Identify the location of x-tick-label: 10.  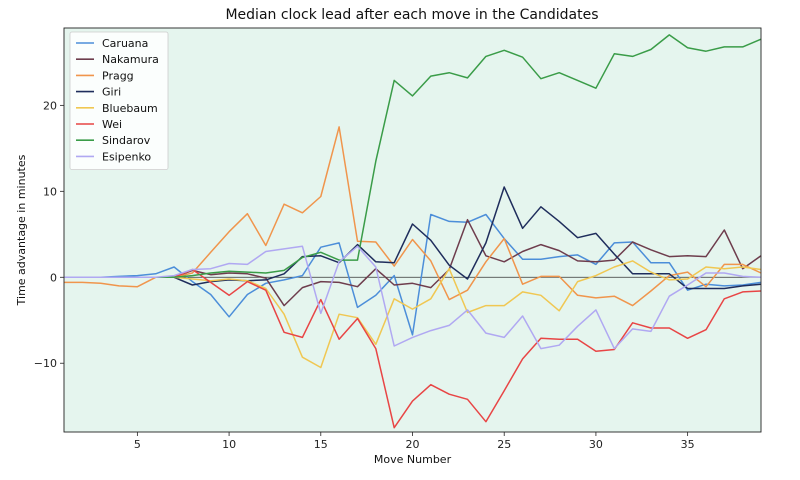
(229, 444).